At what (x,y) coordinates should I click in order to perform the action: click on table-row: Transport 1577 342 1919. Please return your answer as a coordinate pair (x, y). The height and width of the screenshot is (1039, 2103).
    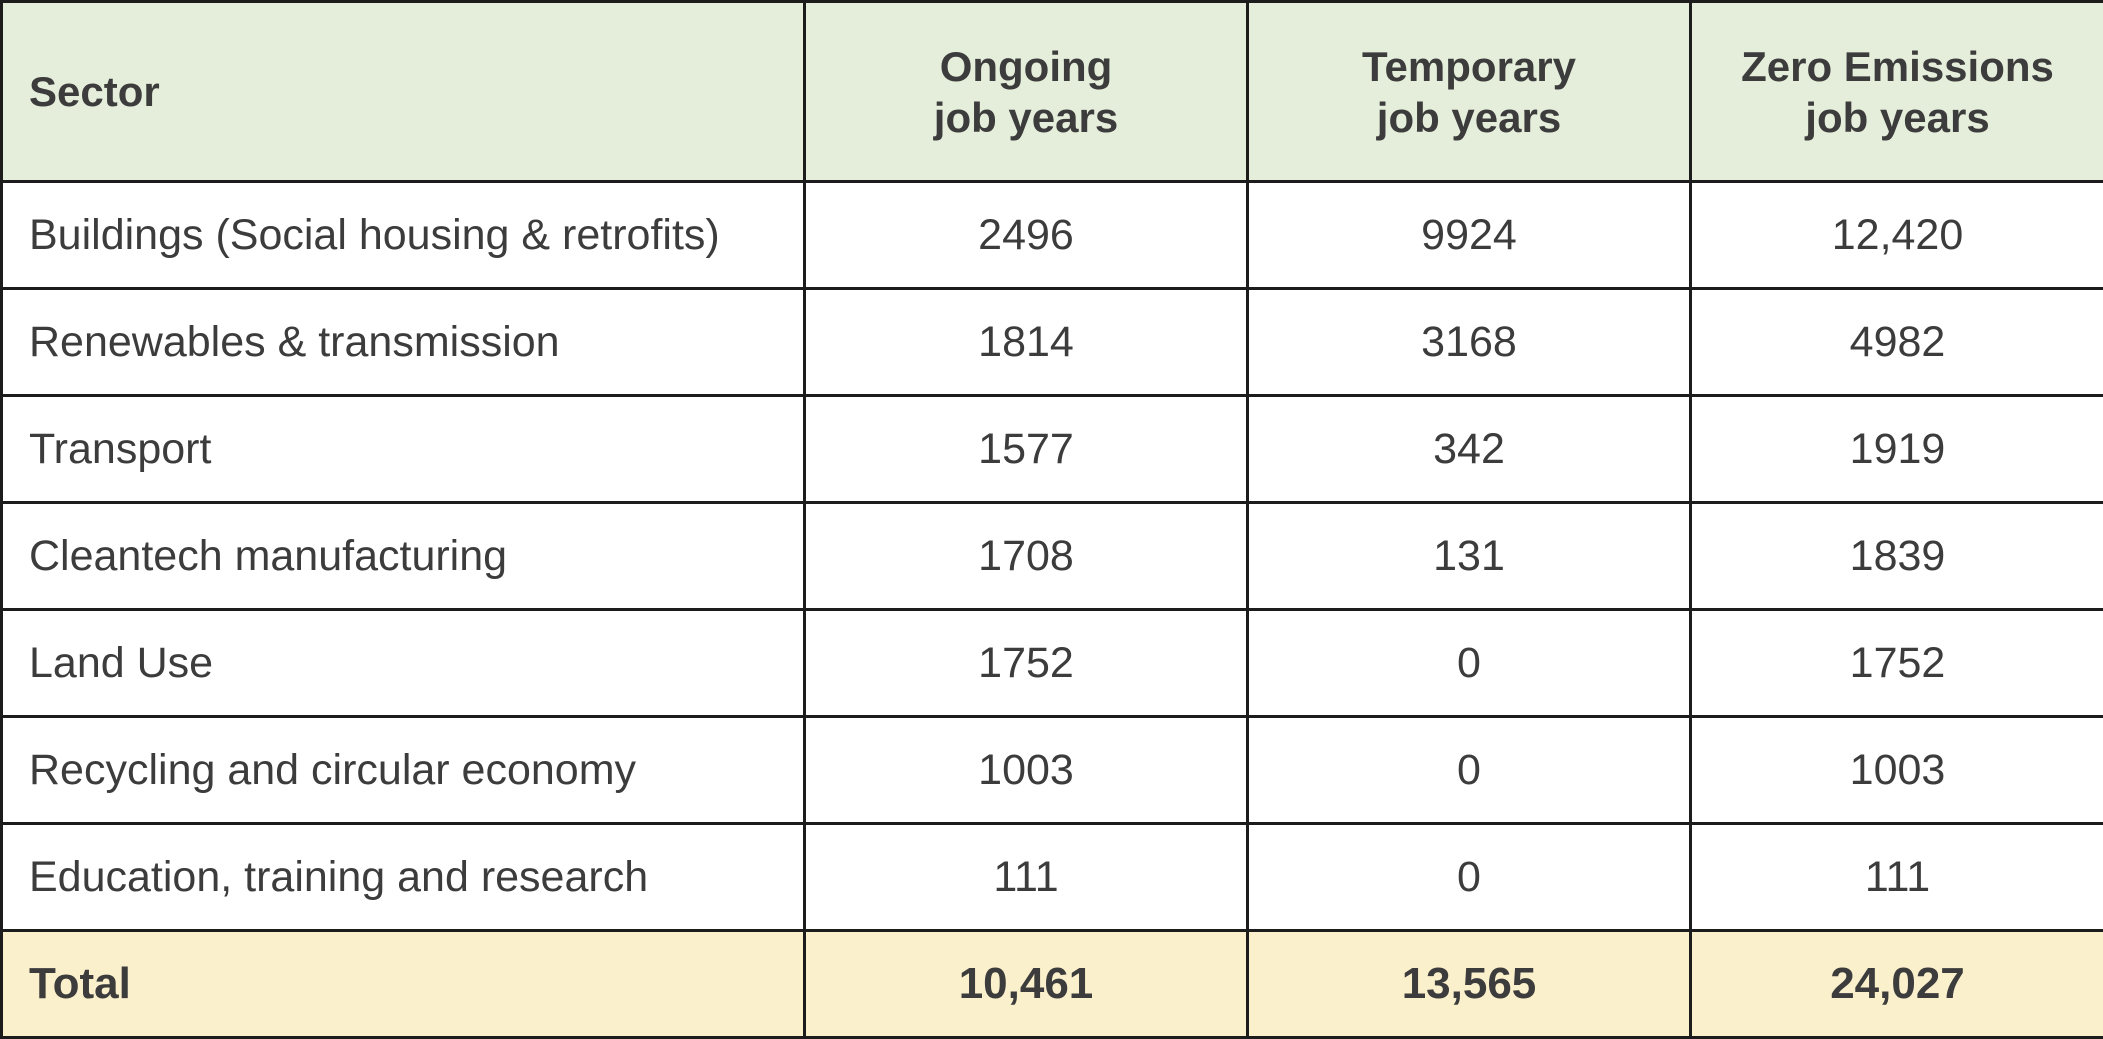
    Looking at the image, I should click on (1052, 449).